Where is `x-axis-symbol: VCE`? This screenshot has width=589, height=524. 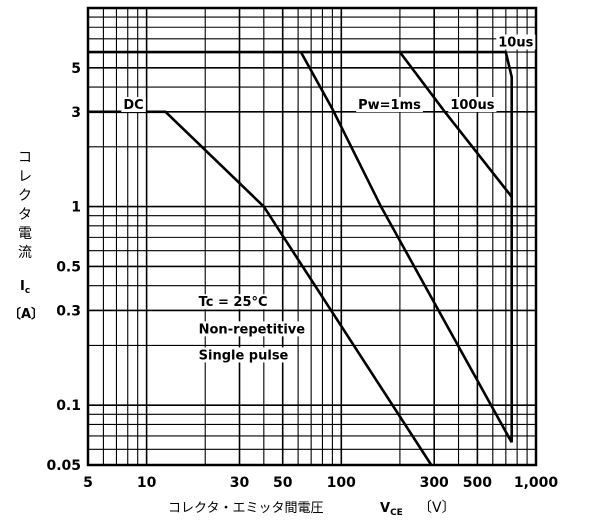
x-axis-symbol: VCE is located at coordinates (391, 509).